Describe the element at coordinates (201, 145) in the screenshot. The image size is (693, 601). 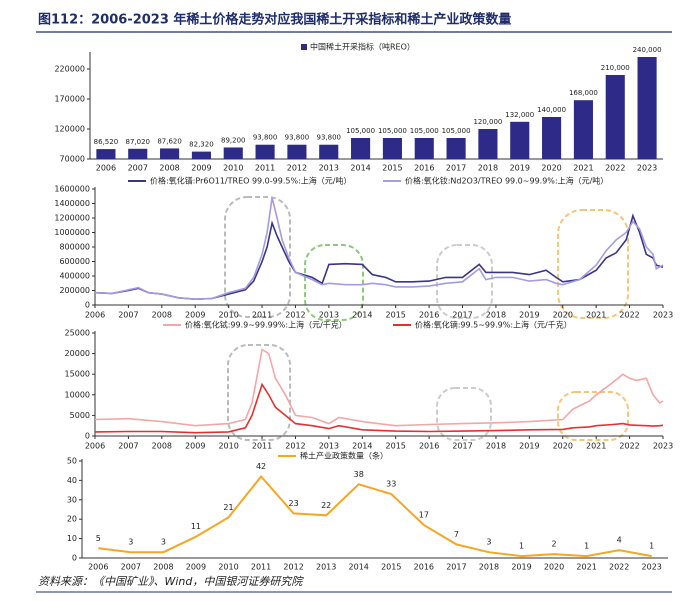
I see `value-label: 82,320` at that location.